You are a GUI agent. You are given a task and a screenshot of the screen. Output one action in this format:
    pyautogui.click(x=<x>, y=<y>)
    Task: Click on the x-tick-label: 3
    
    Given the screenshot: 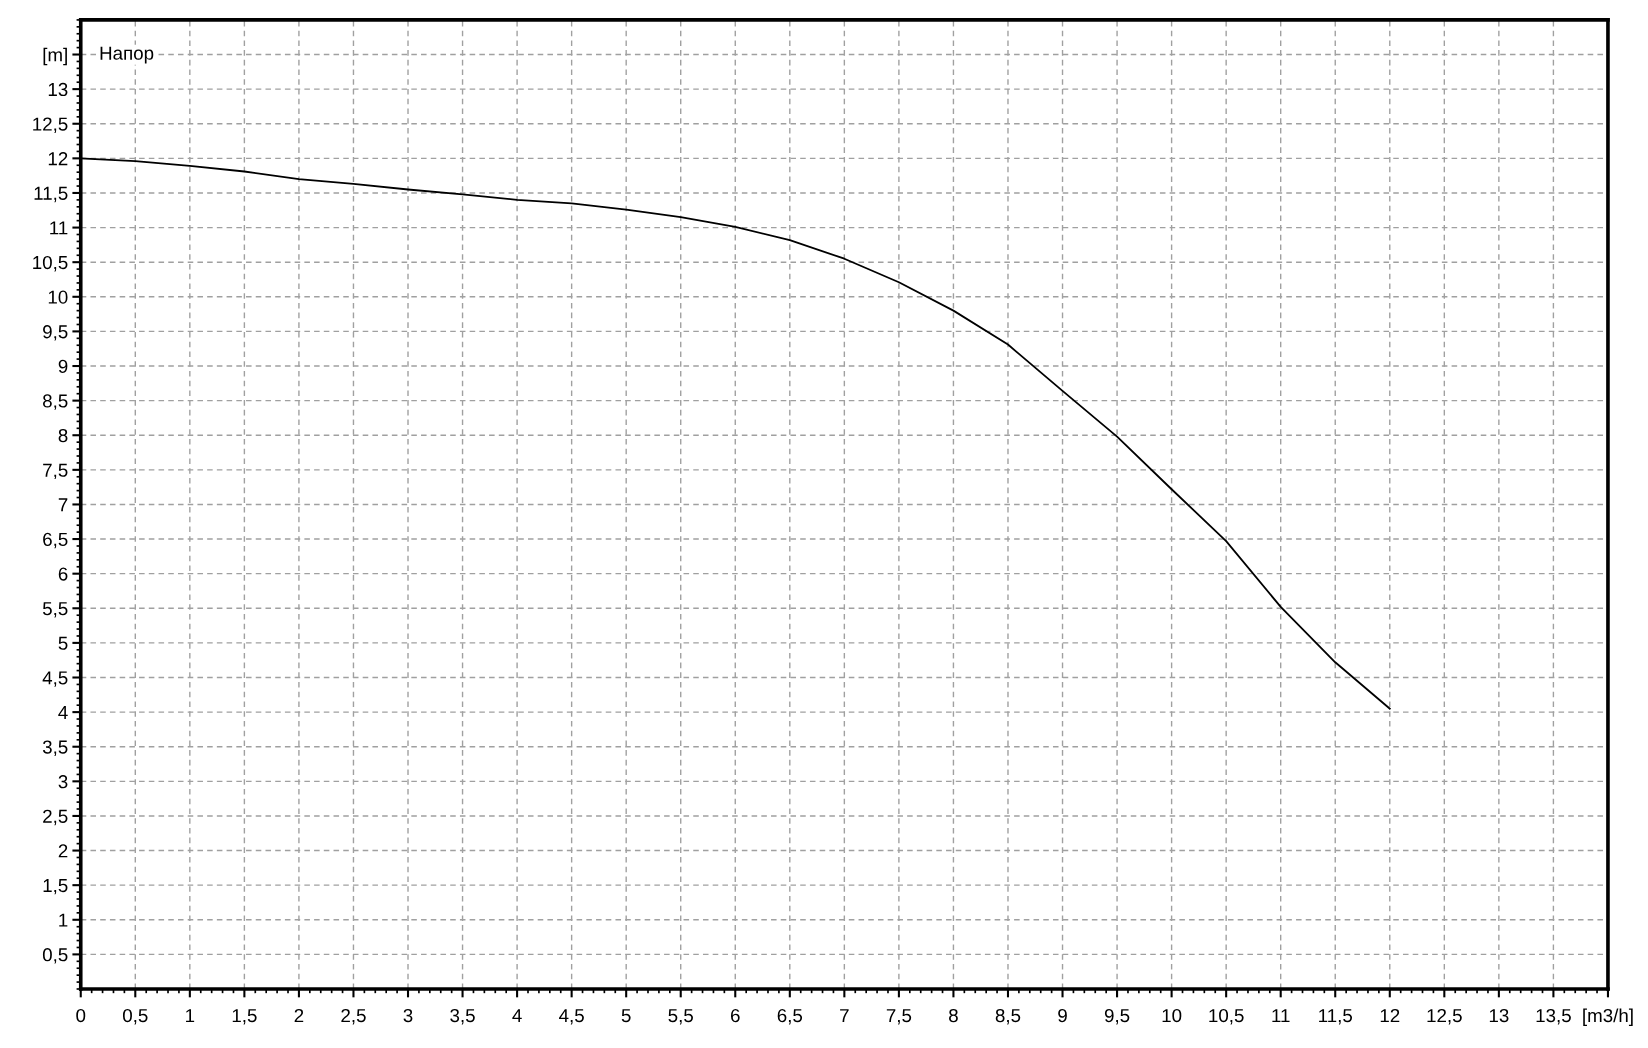 What is the action you would take?
    pyautogui.click(x=408, y=1015)
    